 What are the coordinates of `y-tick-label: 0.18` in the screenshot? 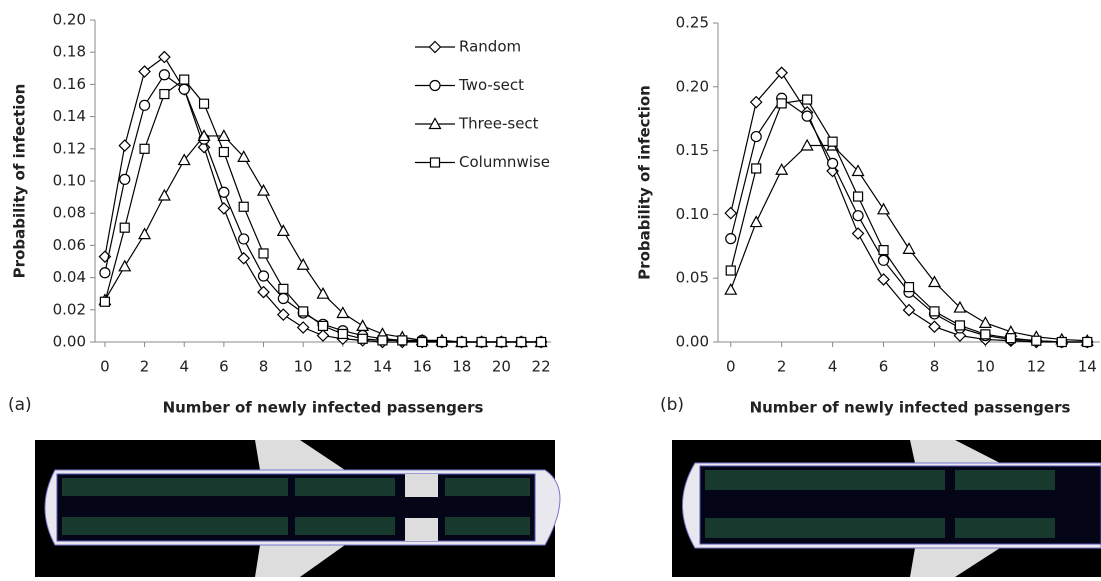 It's located at (69, 52).